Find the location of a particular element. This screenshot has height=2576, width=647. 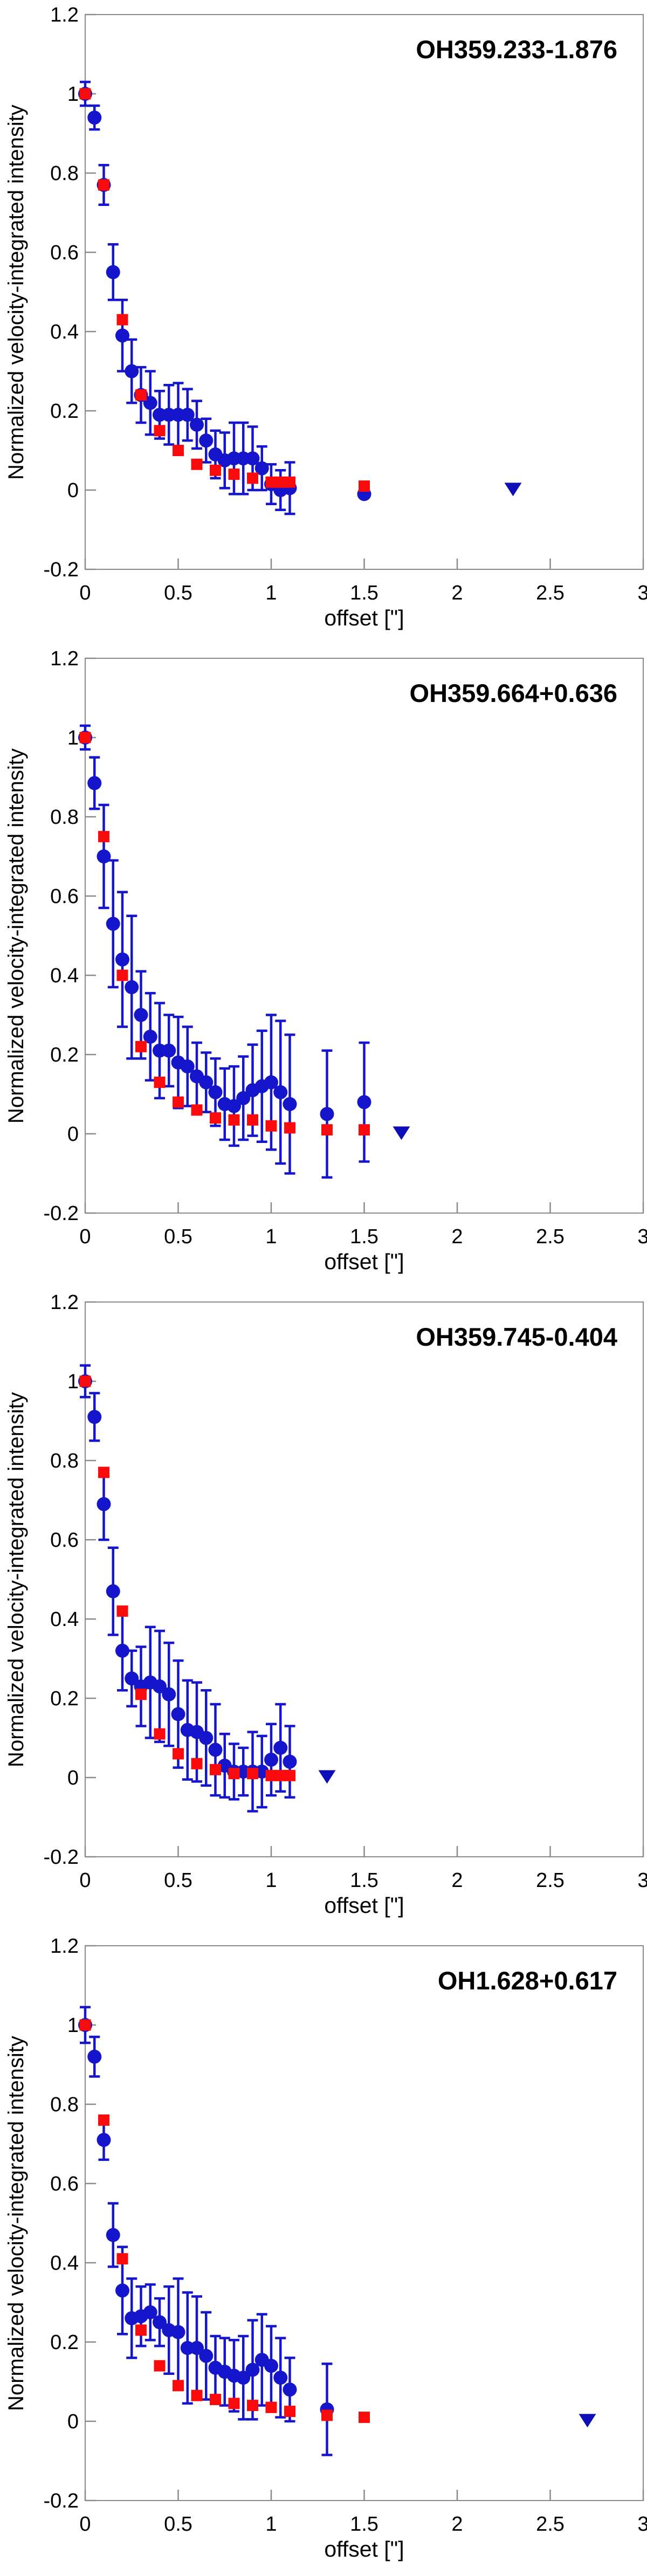

y-tick-label: 0.4 is located at coordinates (64, 2263).